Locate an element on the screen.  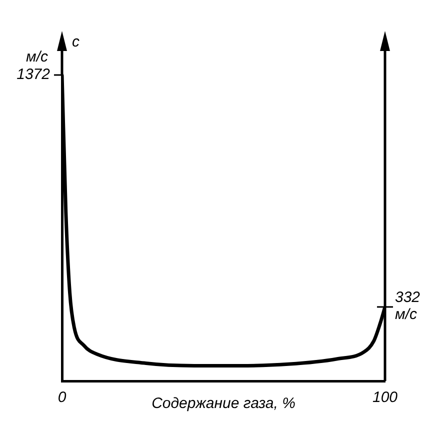
text: c is located at coordinates (76, 42).